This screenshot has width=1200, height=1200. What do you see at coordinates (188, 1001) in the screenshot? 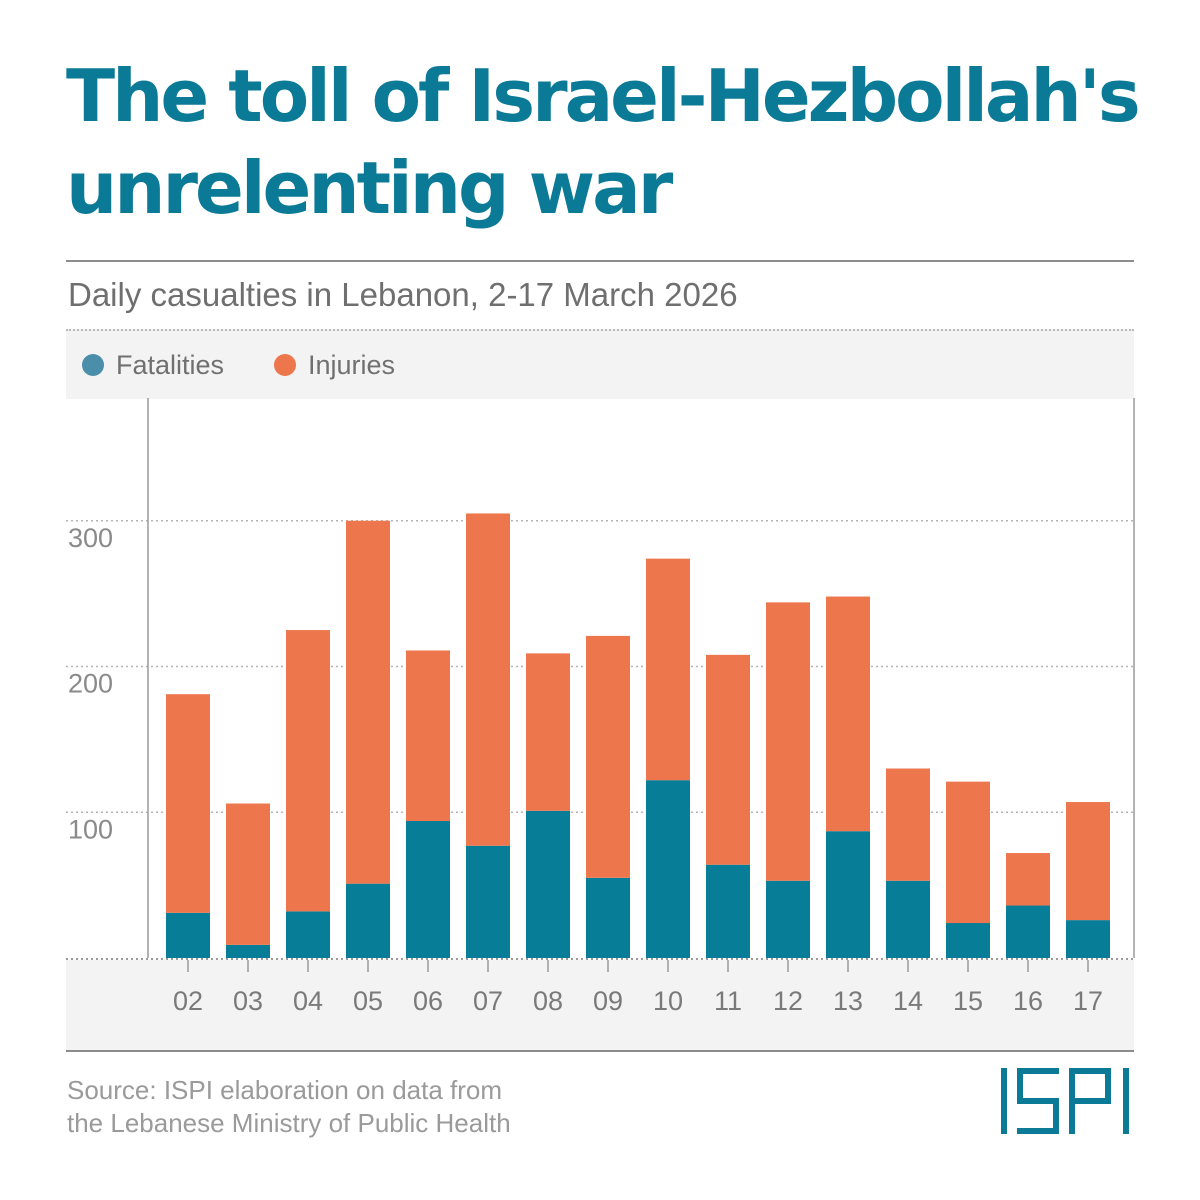
I see `x-tick-label-02: 02` at bounding box center [188, 1001].